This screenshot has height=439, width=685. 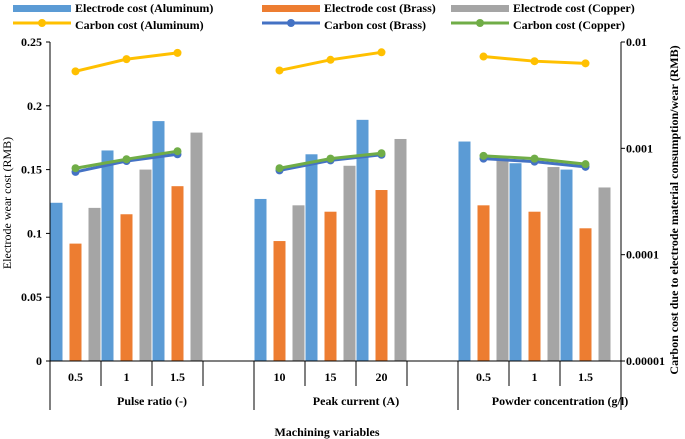 What do you see at coordinates (39, 361) in the screenshot?
I see `y-left-tick-label: 0` at bounding box center [39, 361].